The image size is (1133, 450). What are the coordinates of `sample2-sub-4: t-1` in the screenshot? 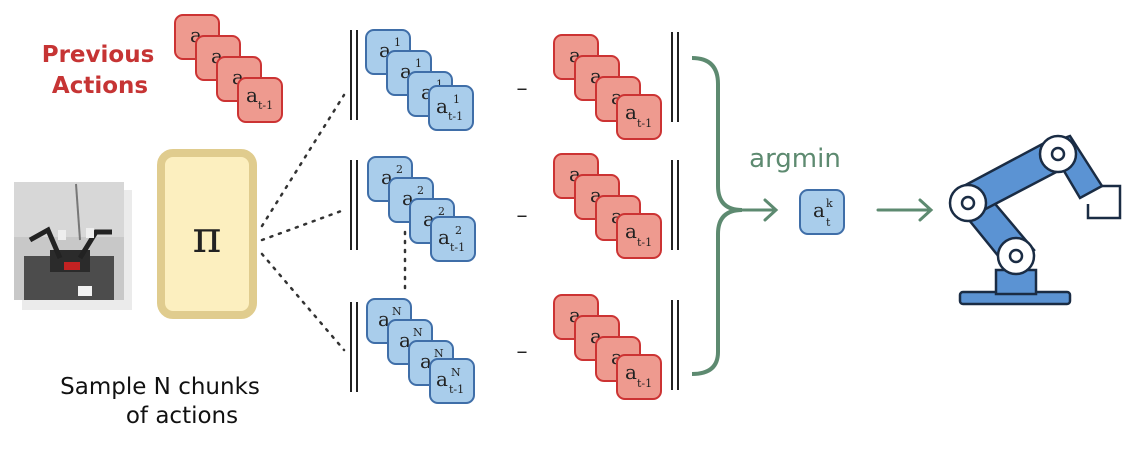 It's located at (457, 247).